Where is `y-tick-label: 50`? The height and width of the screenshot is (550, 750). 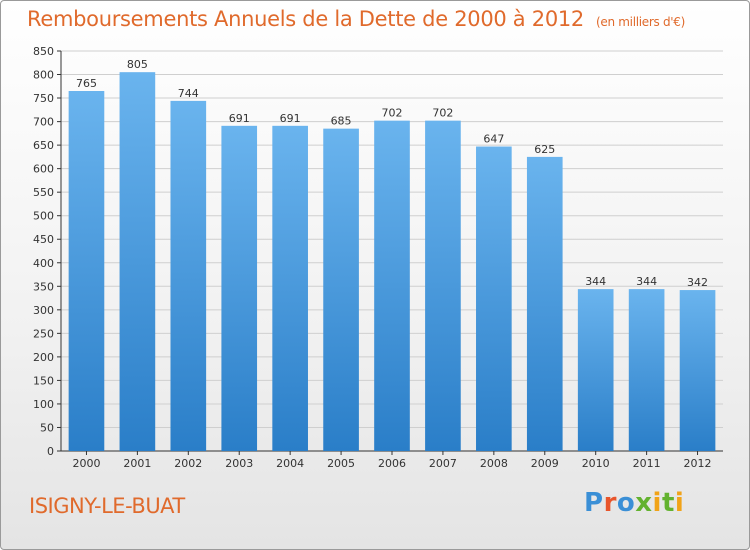 y-tick-label: 50 is located at coordinates (47, 427).